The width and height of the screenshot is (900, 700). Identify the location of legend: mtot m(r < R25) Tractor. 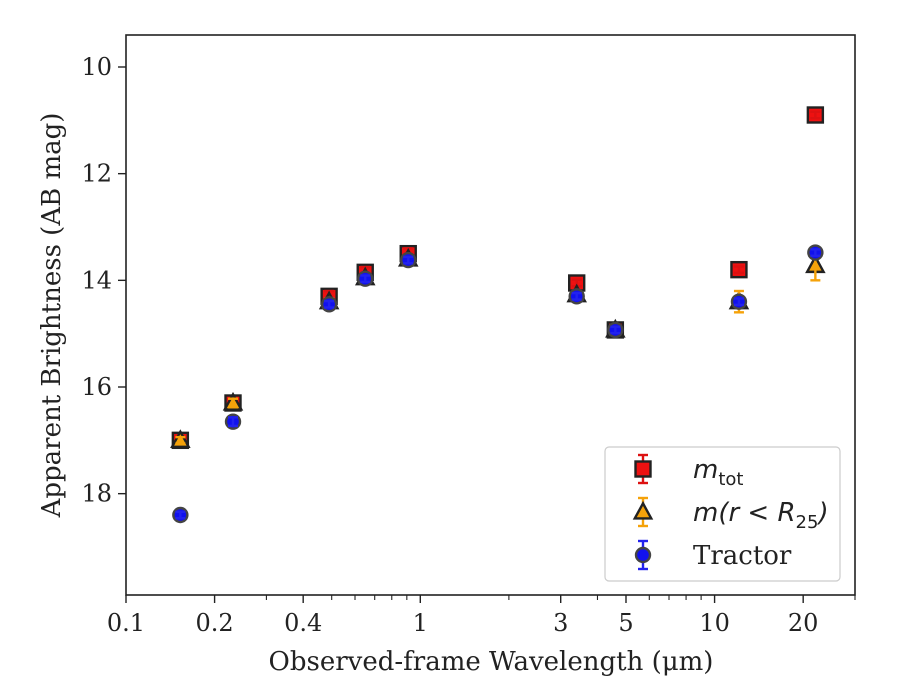
(722, 514).